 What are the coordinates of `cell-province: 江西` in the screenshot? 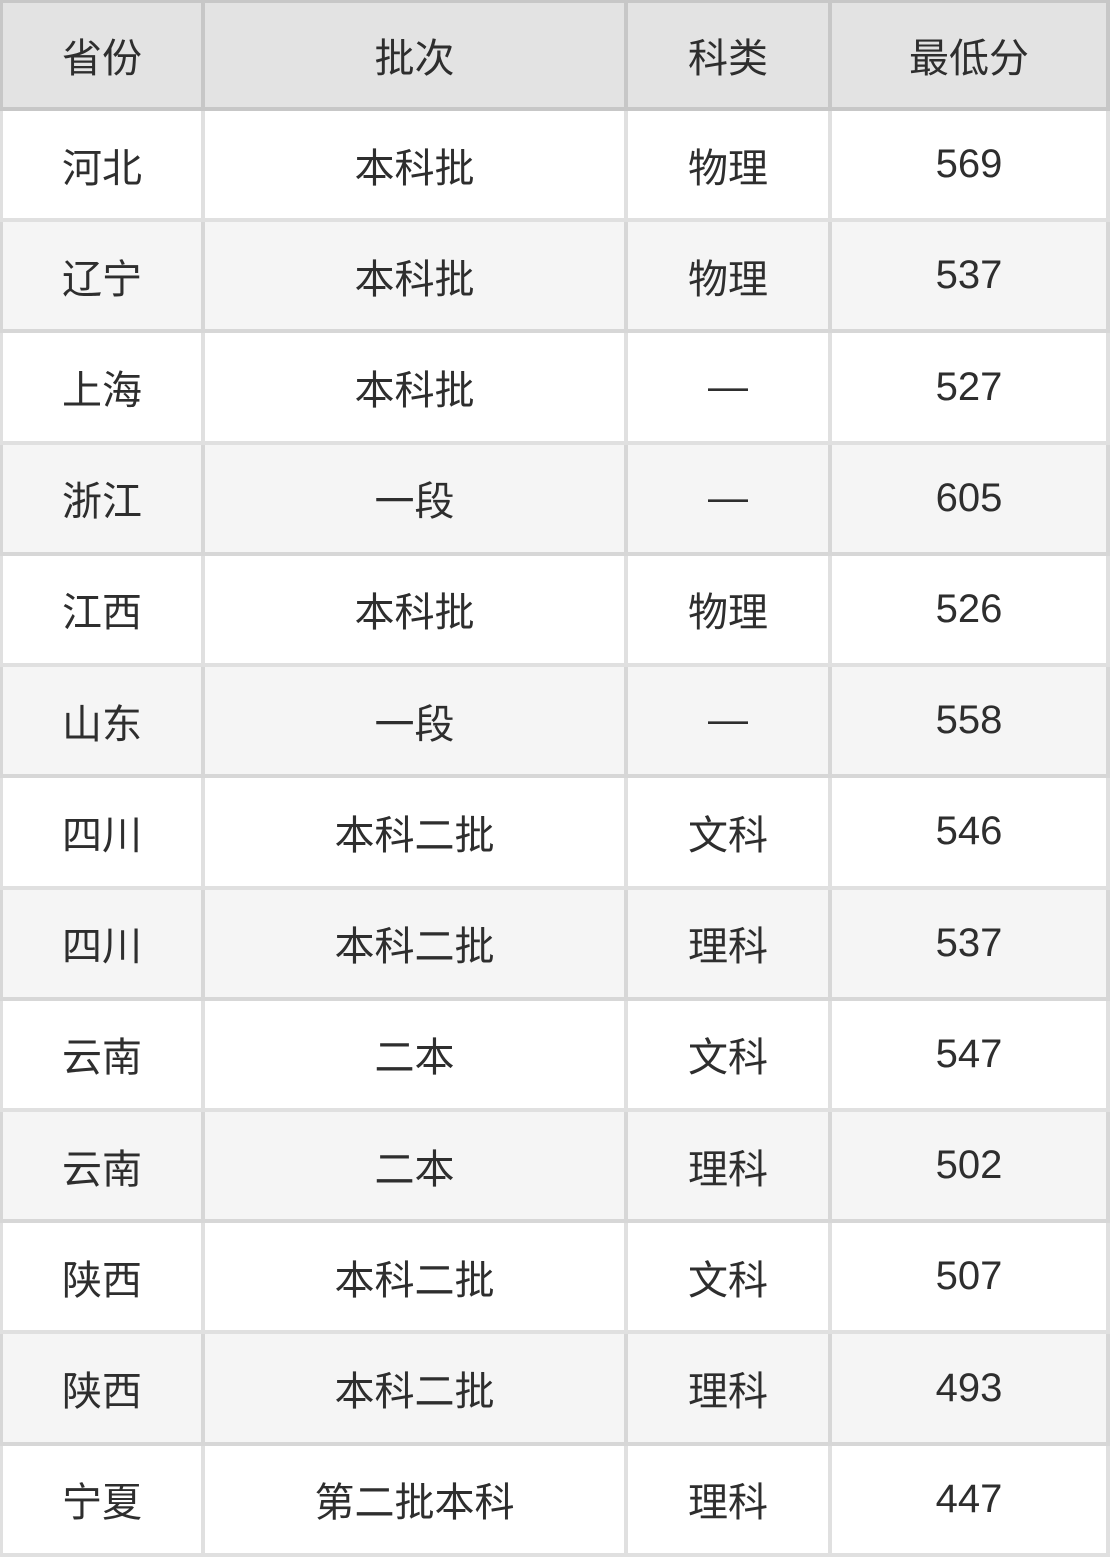 It's located at (102, 611).